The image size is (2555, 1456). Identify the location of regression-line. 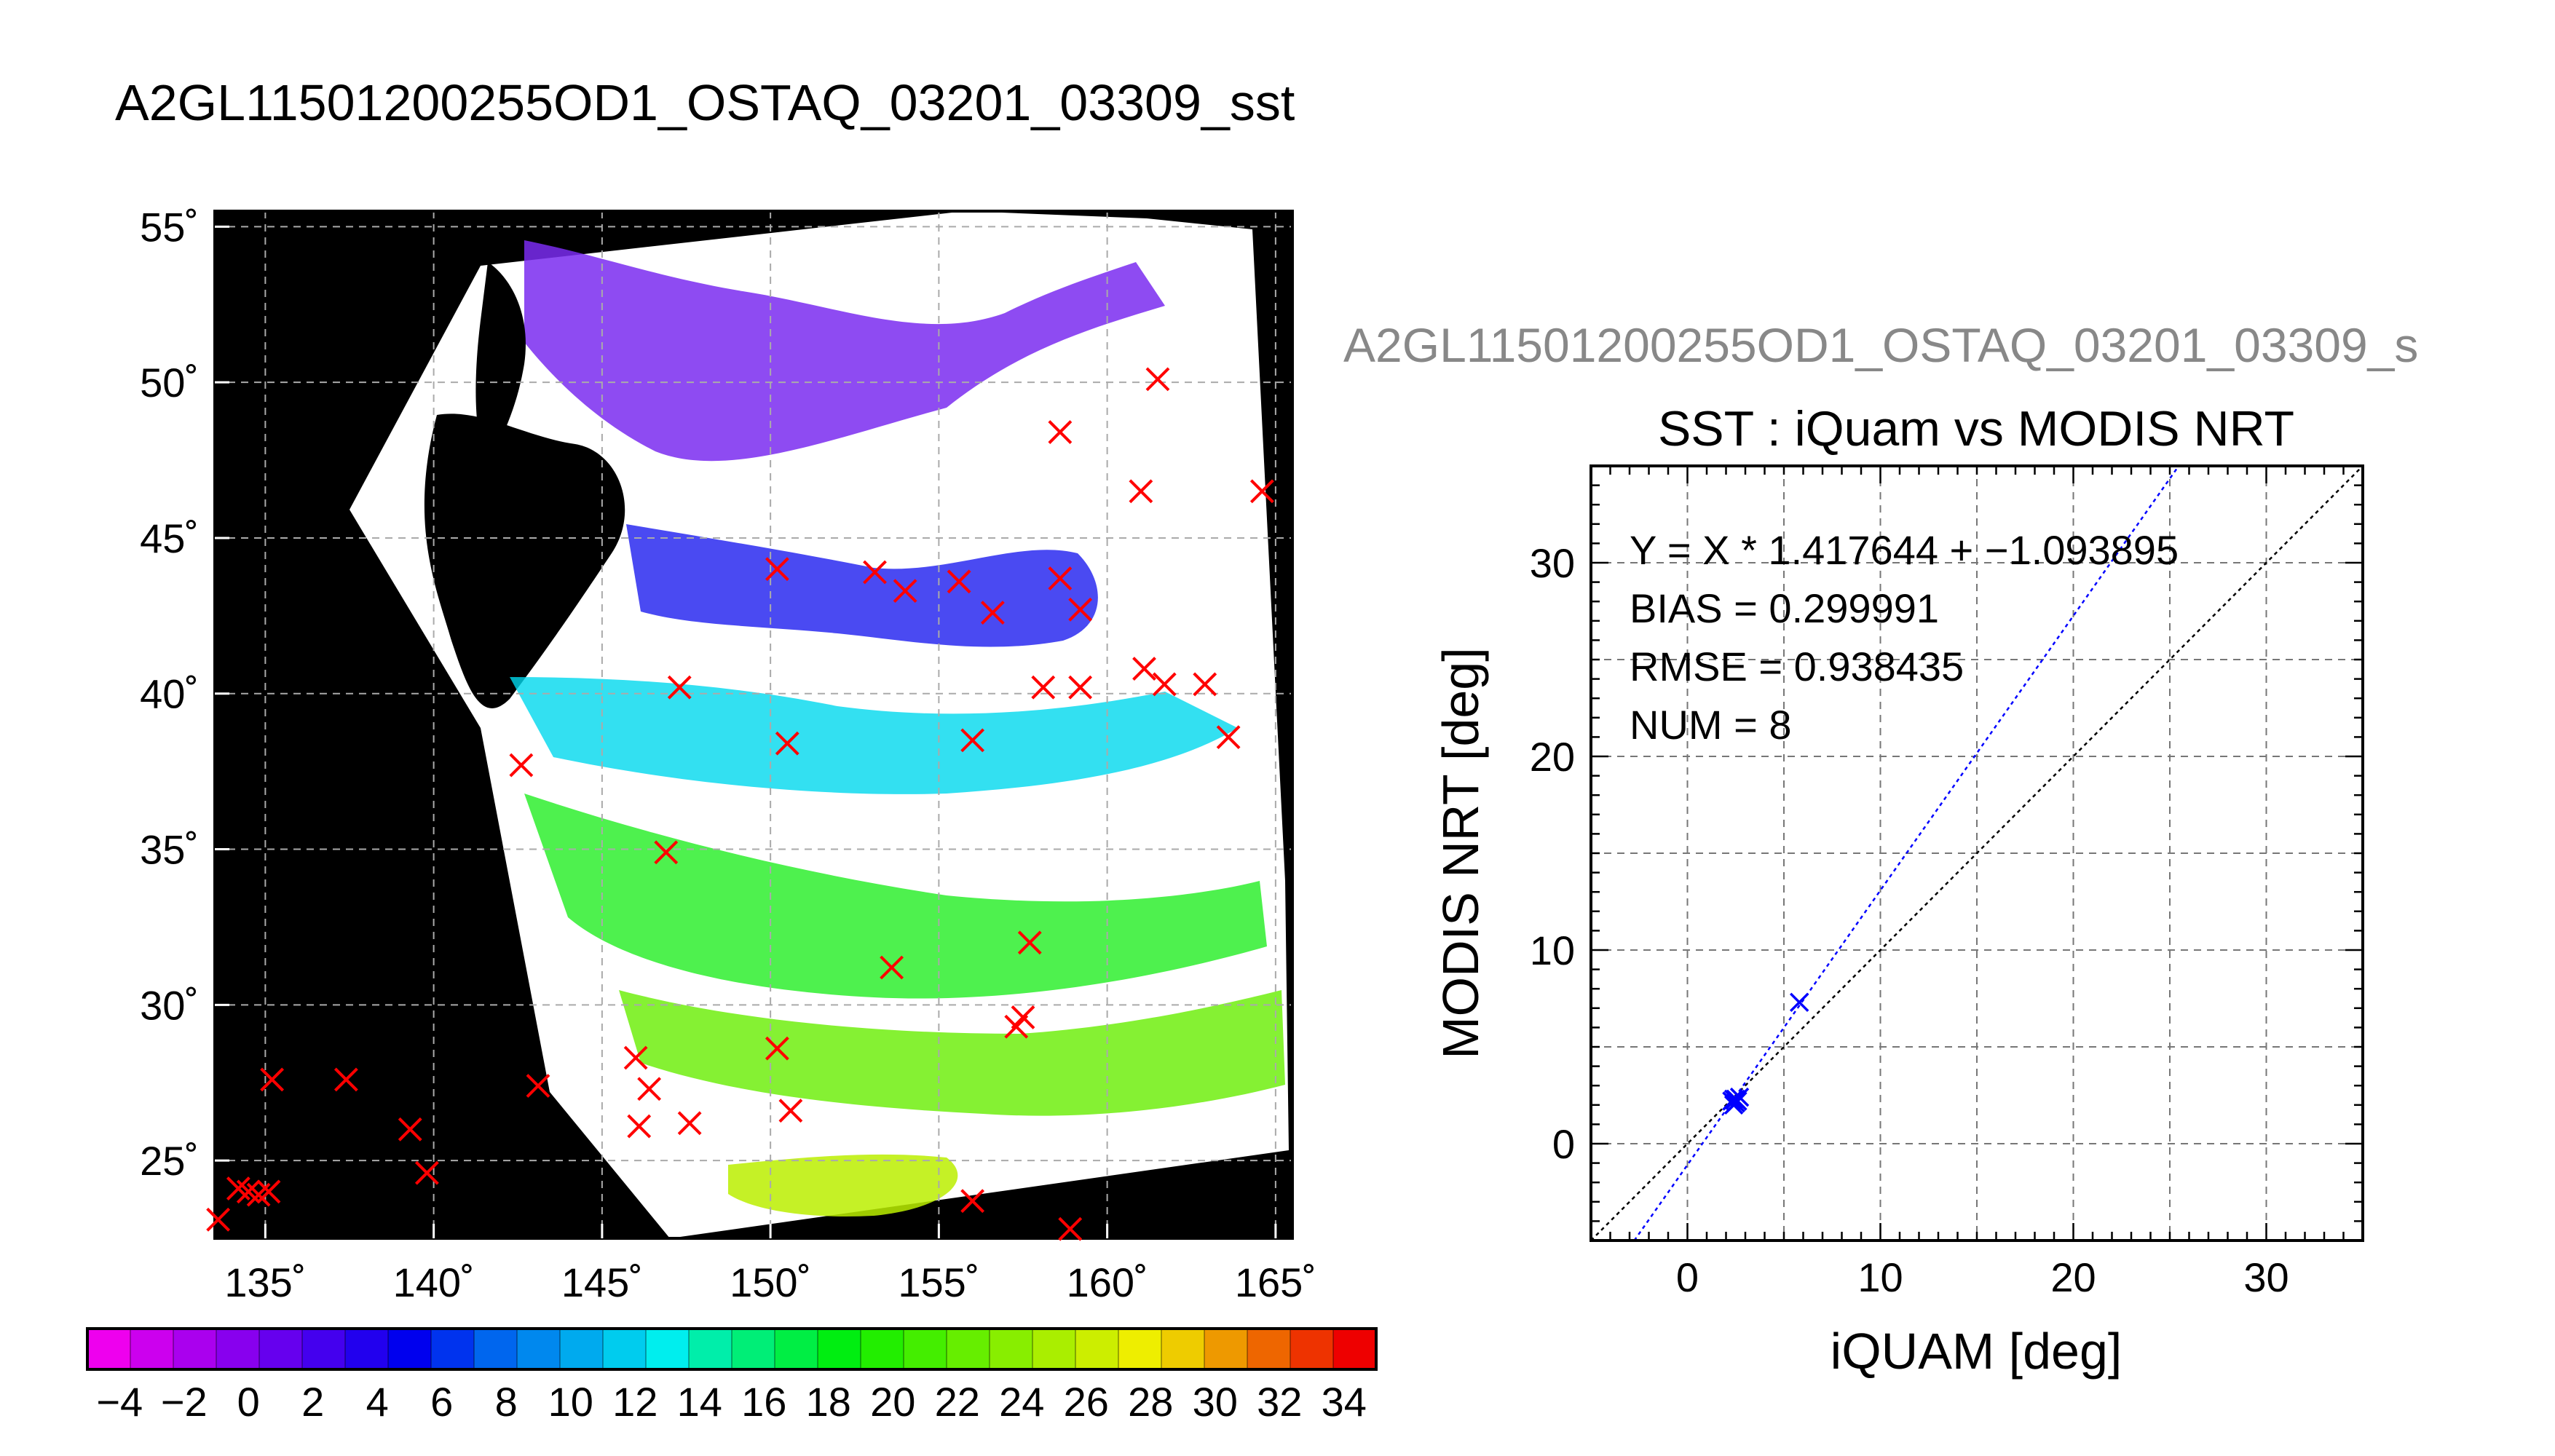
(1906, 853).